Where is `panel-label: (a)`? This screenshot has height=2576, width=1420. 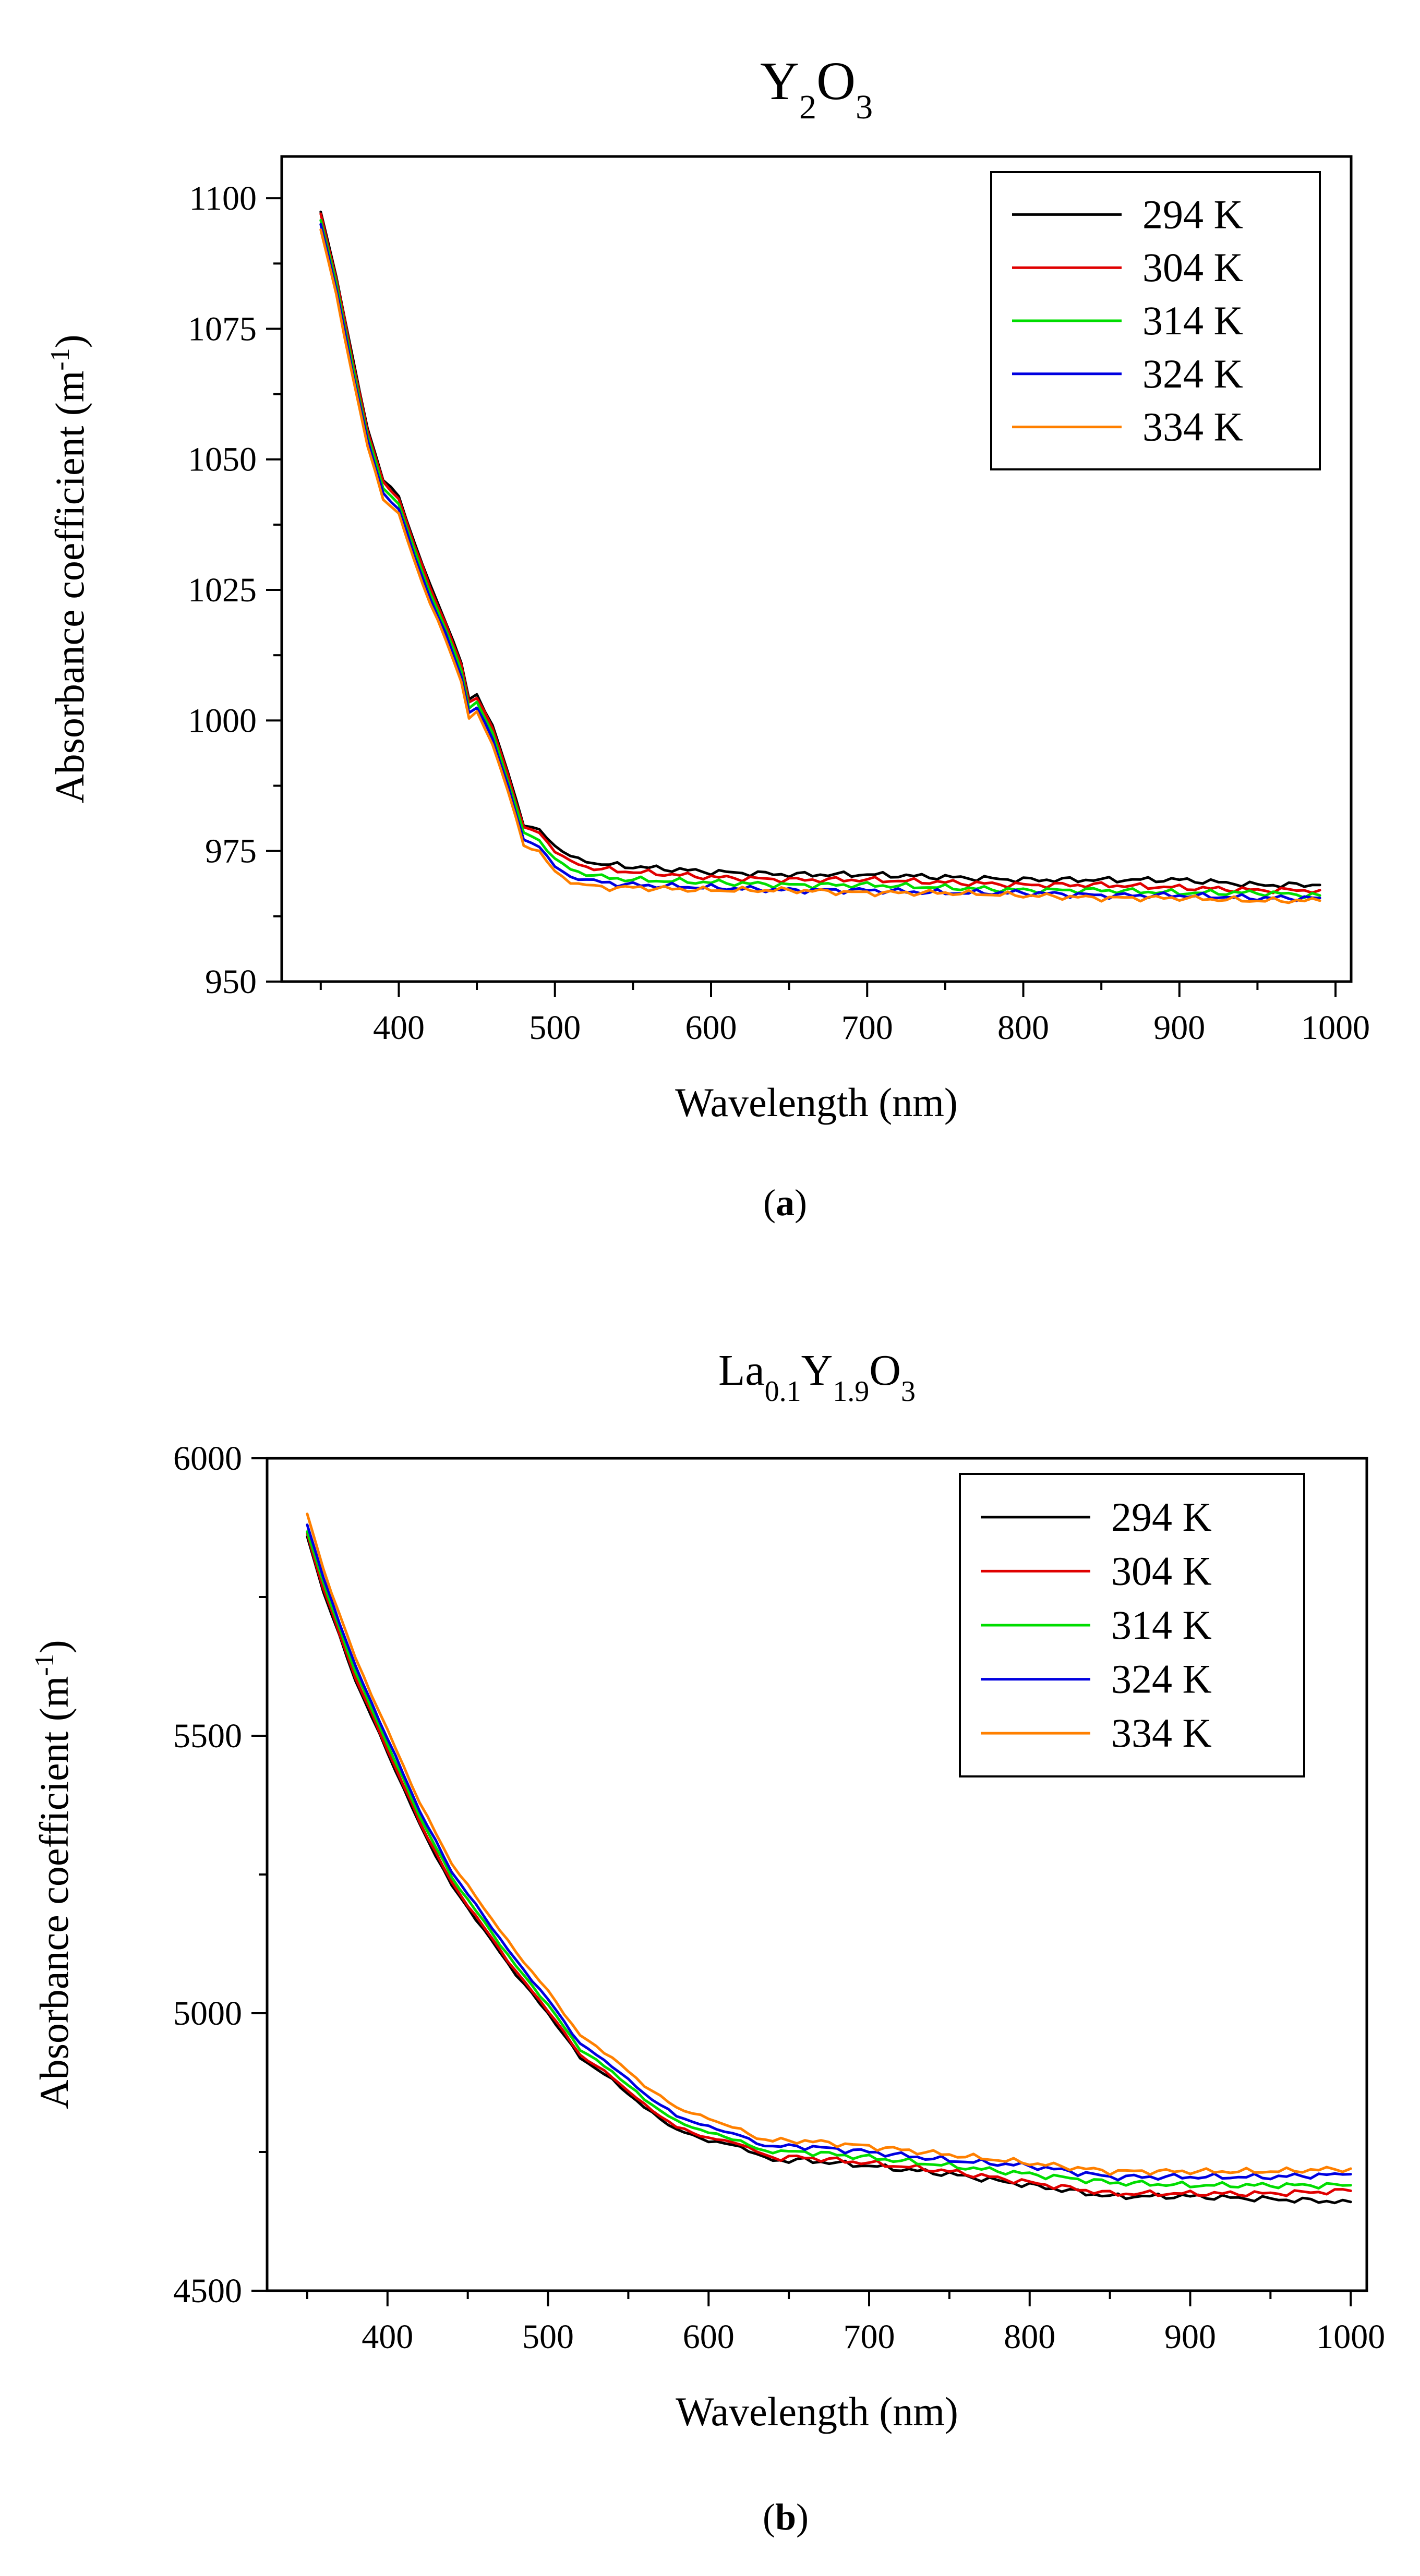
panel-label: (a) is located at coordinates (785, 1203).